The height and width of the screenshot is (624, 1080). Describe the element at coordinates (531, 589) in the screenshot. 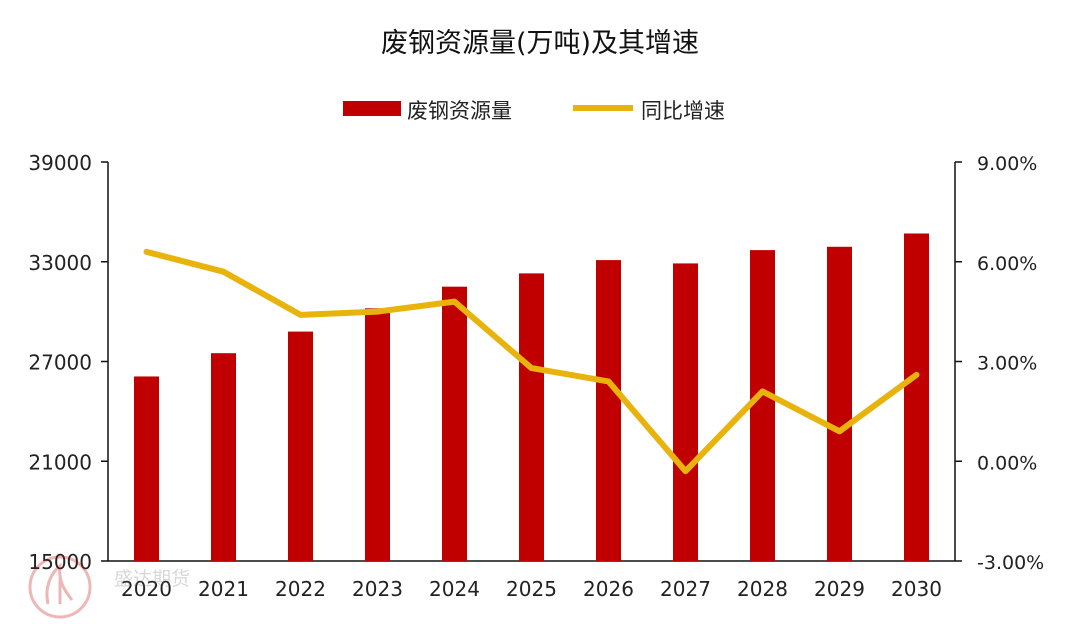

I see `x-tick-label-2025: 2025` at that location.